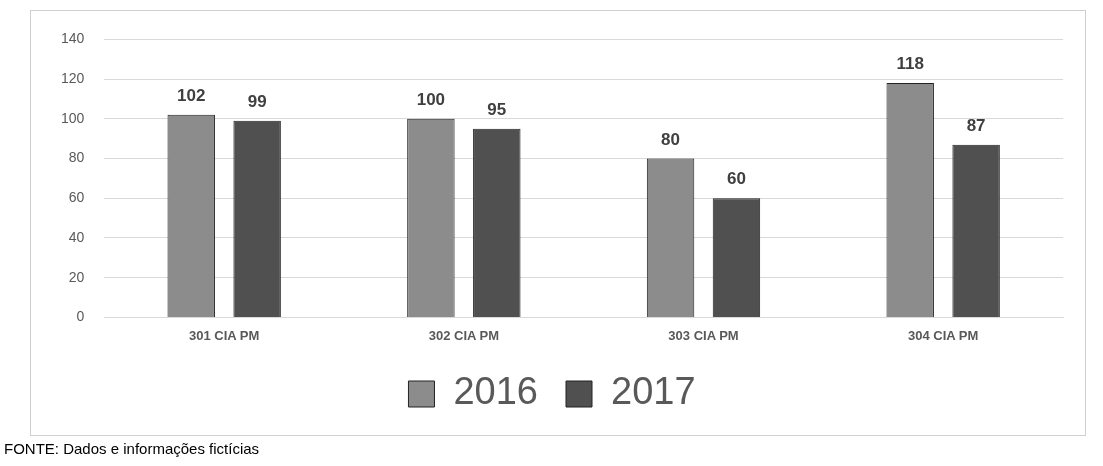  Describe the element at coordinates (73, 117) in the screenshot. I see `y-tick-label: 100` at that location.